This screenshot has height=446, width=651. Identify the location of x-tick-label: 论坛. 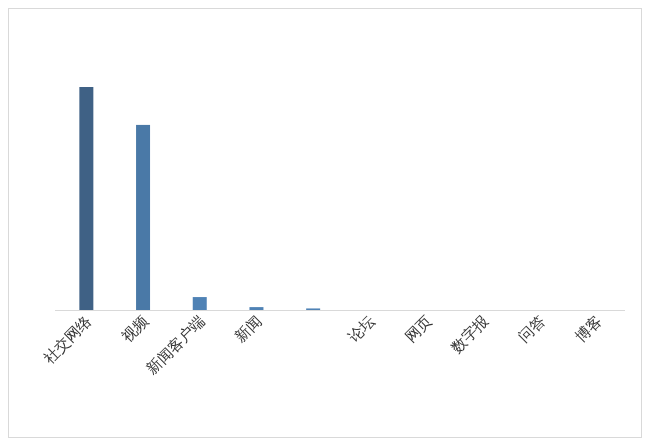
(361, 329).